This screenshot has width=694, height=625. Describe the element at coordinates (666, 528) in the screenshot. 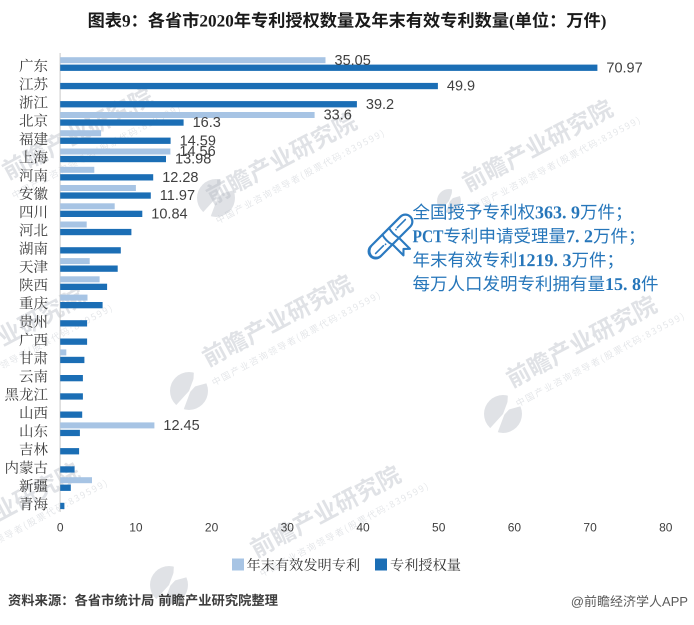

I see `svg-text: 80` at that location.